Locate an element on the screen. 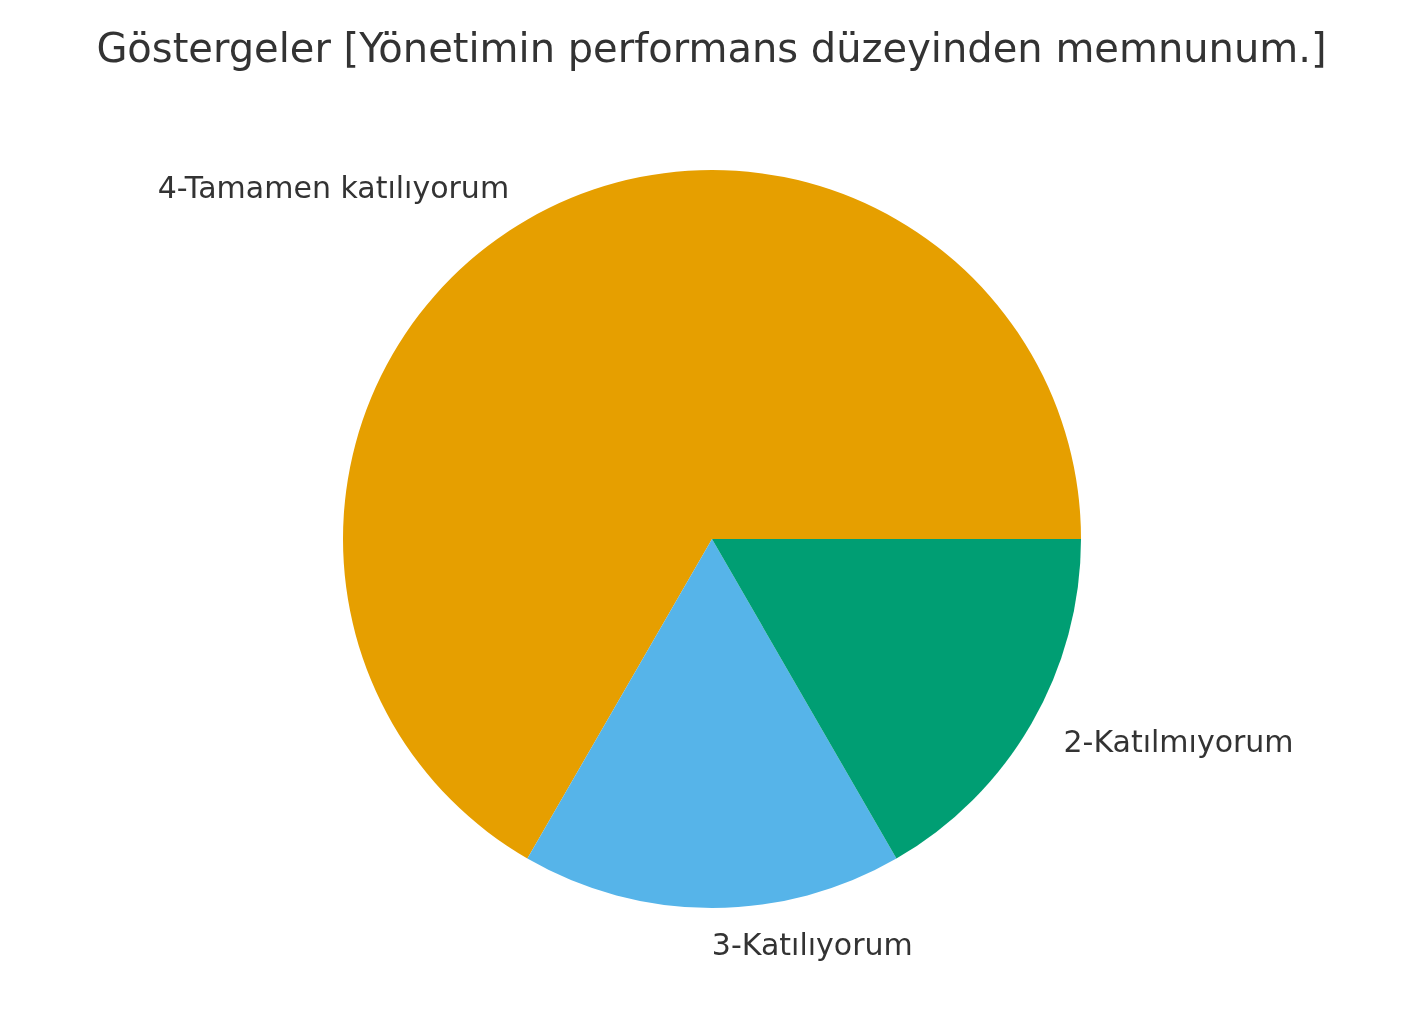  slice-label: 3-Katılıyorum is located at coordinates (812, 945).